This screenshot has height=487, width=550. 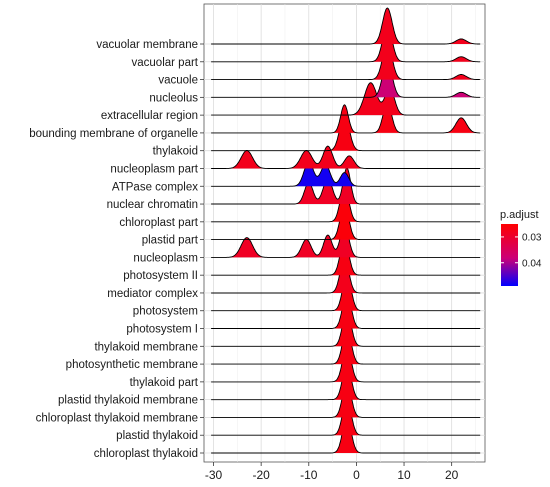 What do you see at coordinates (178, 81) in the screenshot?
I see `y-tick-label: vacuole` at bounding box center [178, 81].